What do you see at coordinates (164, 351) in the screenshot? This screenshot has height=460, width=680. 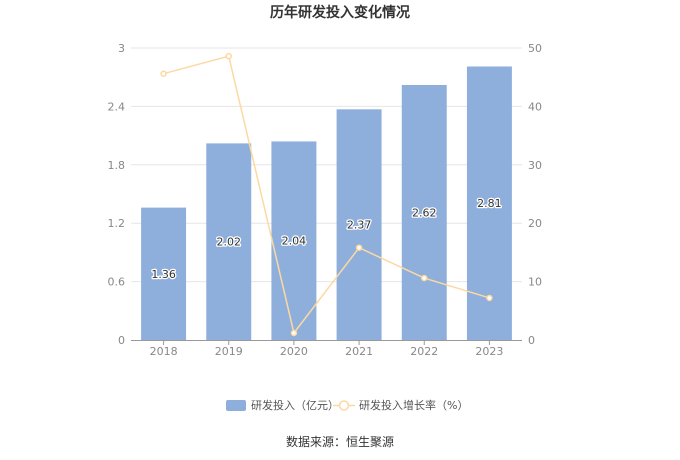 I see `x-tick-label: 2018` at bounding box center [164, 351].